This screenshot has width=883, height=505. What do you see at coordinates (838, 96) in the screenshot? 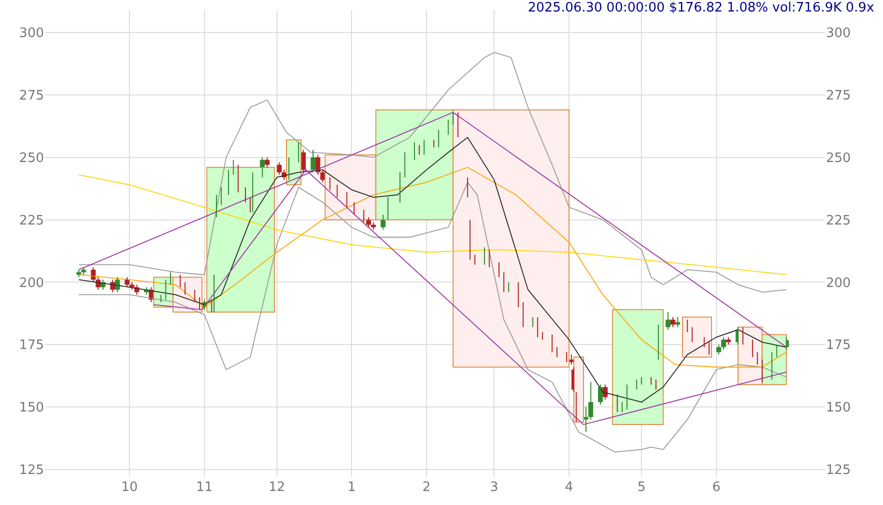
I see `y2-tick-label: 275` at bounding box center [838, 96].